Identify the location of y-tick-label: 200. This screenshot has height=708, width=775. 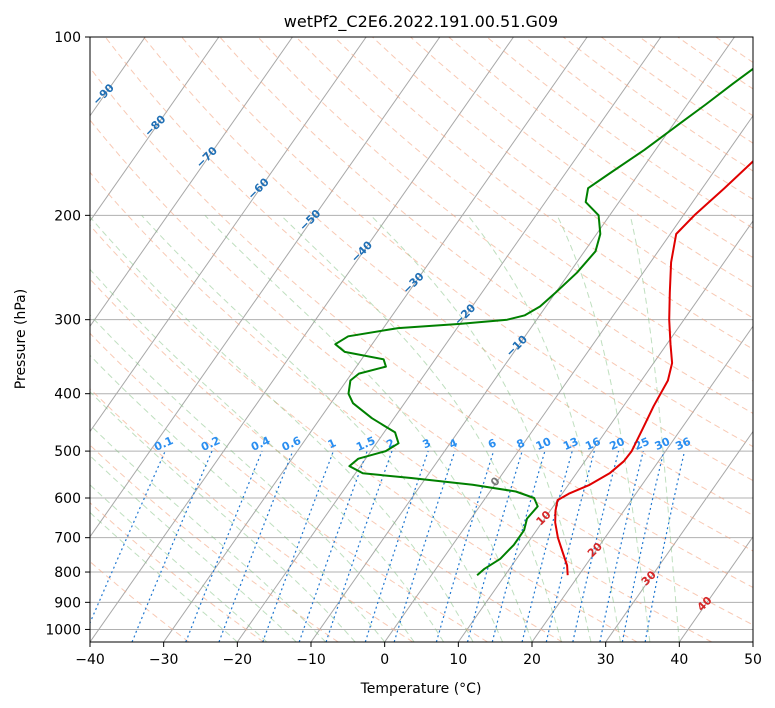
(67, 216).